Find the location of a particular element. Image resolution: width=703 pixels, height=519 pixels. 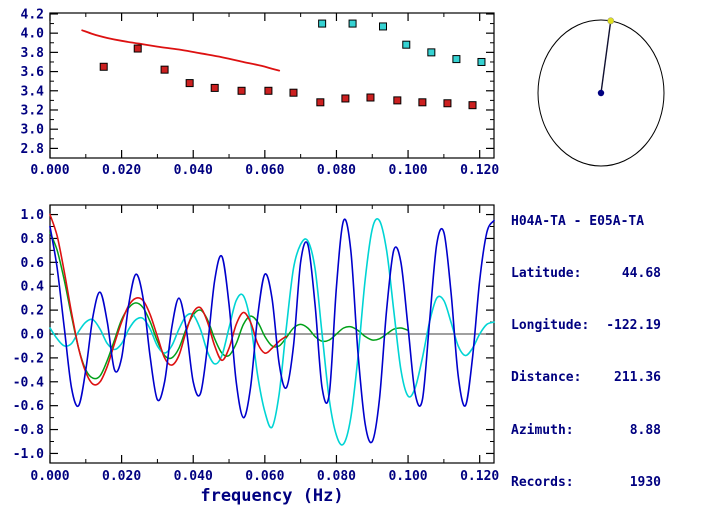

azimuth-value: 8.88 is located at coordinates (645, 430).